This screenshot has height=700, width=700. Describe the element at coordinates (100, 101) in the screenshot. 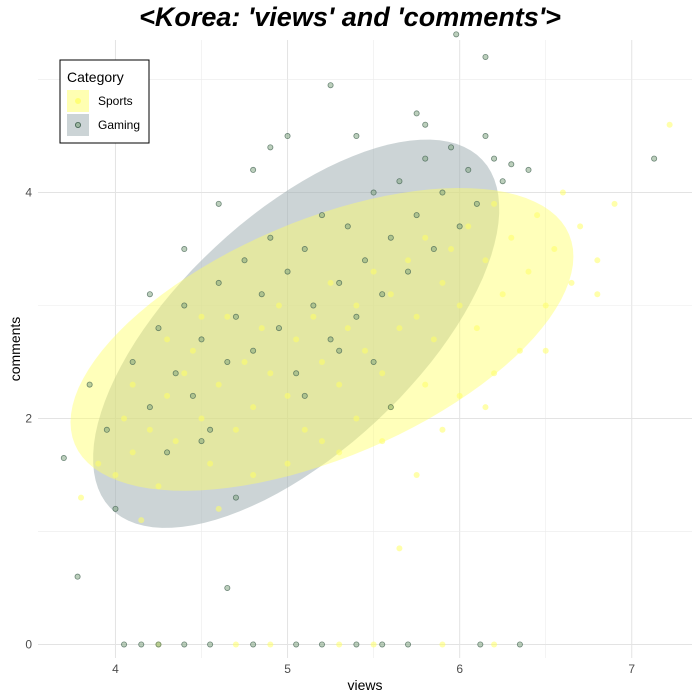

I see `legend-item-sports: Sports` at that location.